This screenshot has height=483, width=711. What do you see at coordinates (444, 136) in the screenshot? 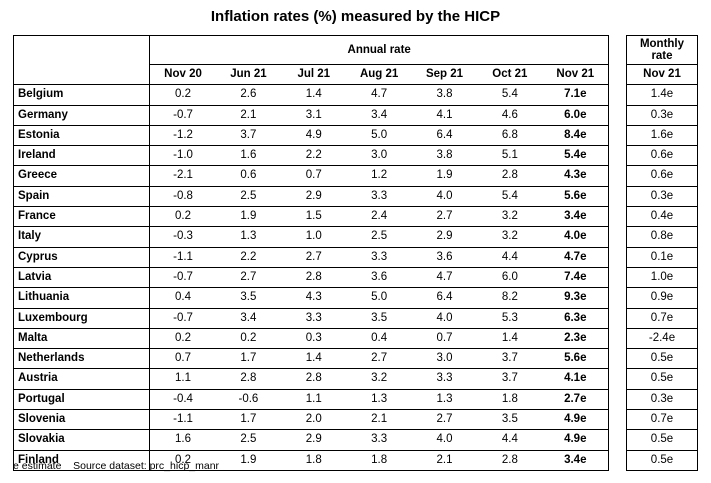
I see `annual-rate-cell: 6.4` at bounding box center [444, 136].